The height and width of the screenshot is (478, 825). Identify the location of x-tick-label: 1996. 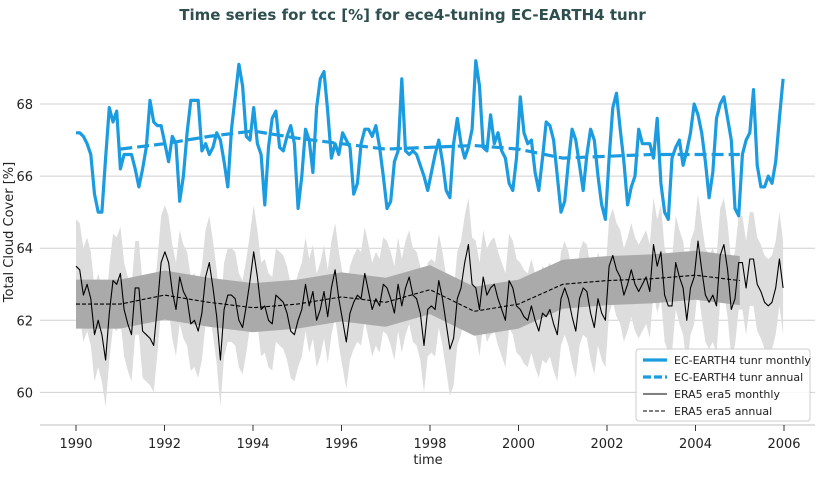
(341, 444).